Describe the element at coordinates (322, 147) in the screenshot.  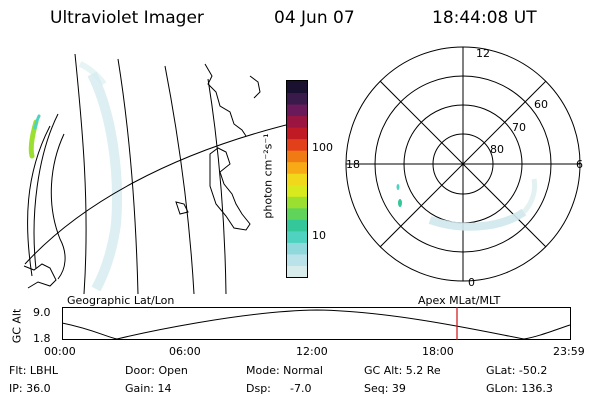
I see `colorbar-tick-100: 100` at that location.